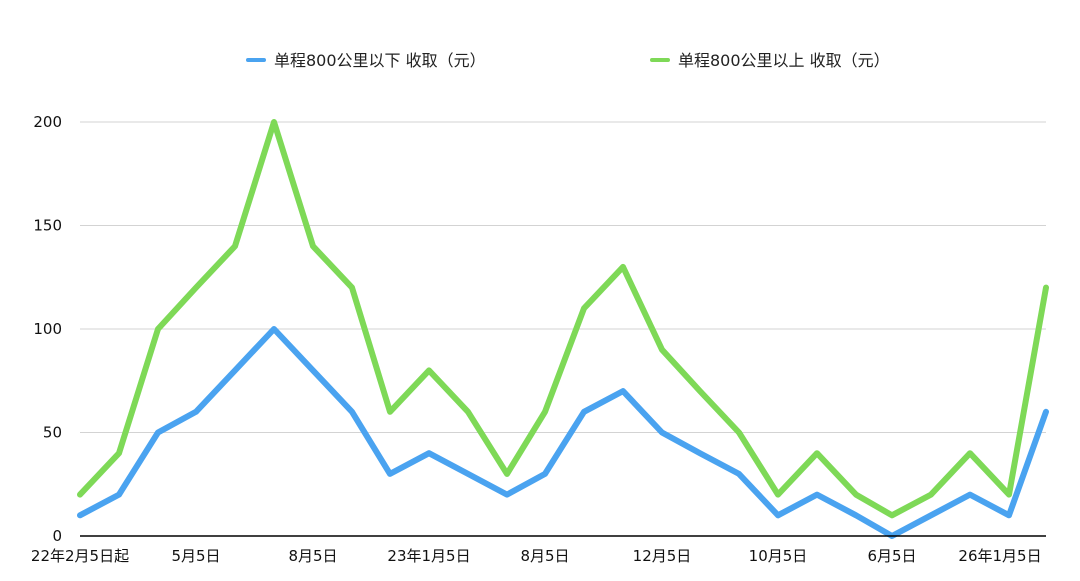 This screenshot has height=581, width=1080. Describe the element at coordinates (380, 60) in the screenshot. I see `legend-label-1: 单程800公里以下 收取（元）` at that location.